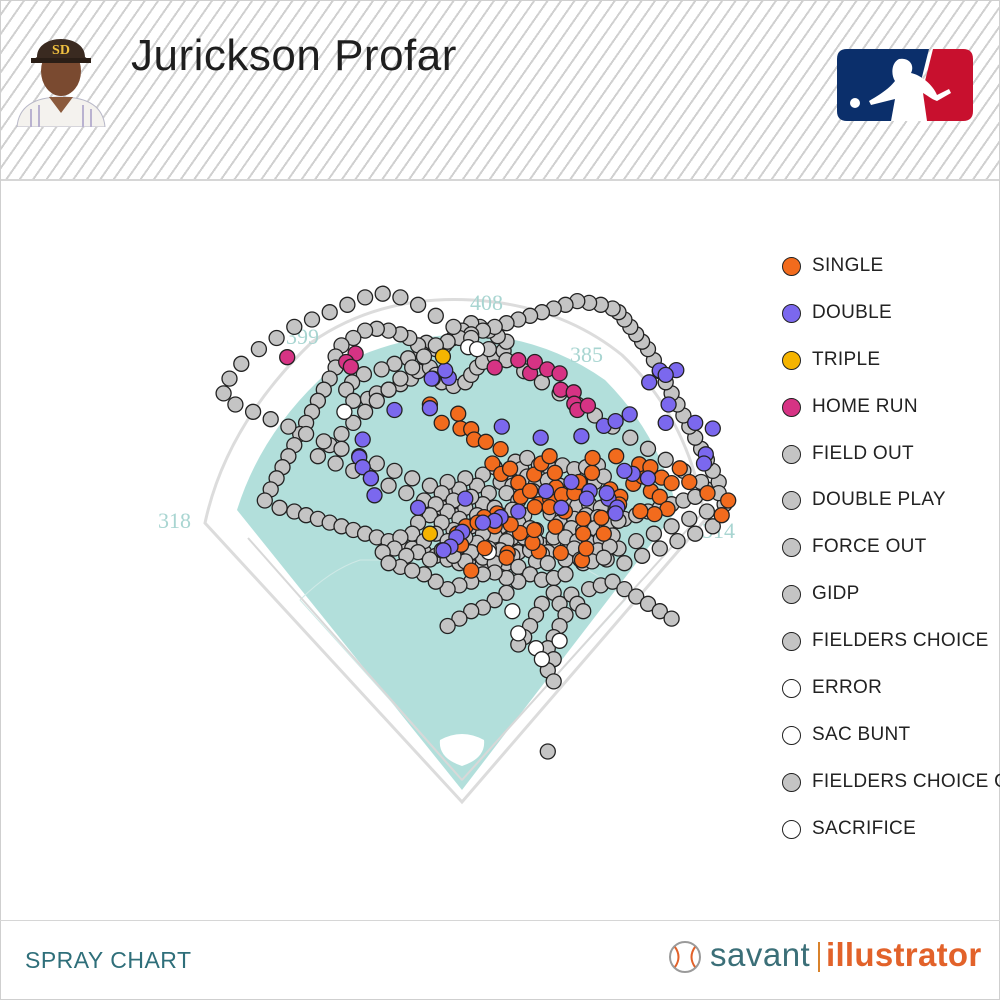 The height and width of the screenshot is (1000, 1000). I want to click on legend-dot-error, so click(791, 689).